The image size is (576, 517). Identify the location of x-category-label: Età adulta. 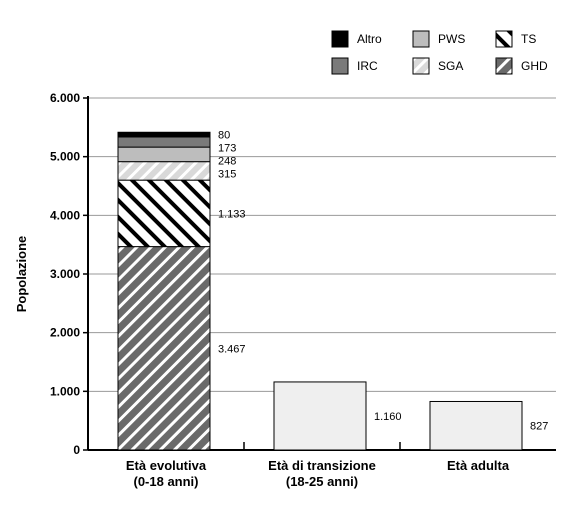
(478, 465).